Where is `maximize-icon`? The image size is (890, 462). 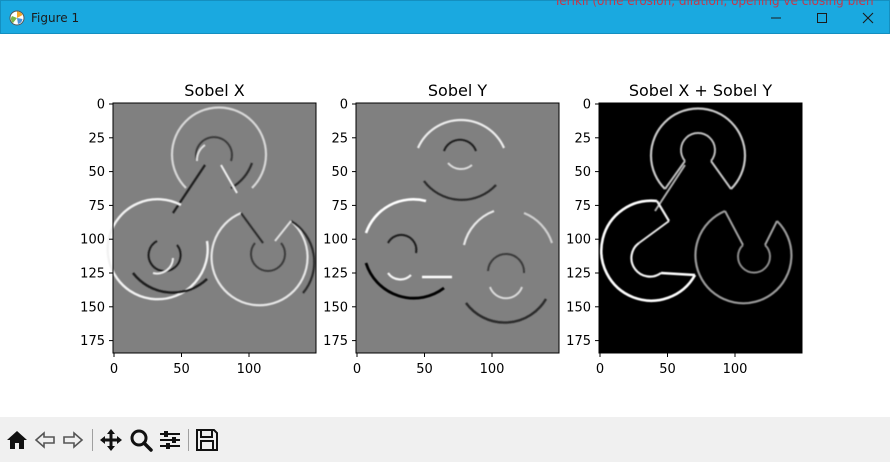
maximize-icon is located at coordinates (822, 18).